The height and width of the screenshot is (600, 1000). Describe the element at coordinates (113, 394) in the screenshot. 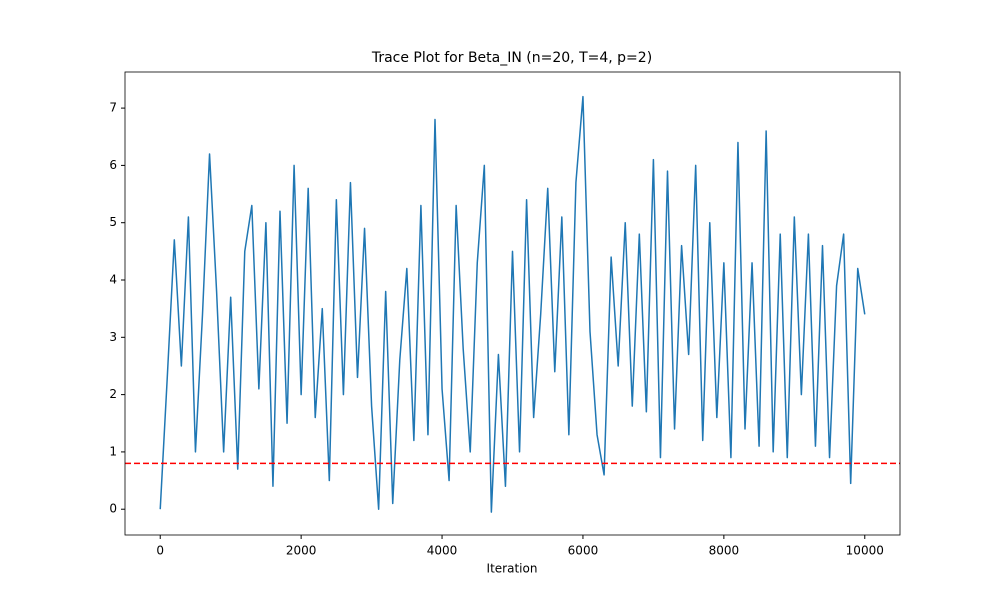

I see `y-tick-label: 2` at that location.